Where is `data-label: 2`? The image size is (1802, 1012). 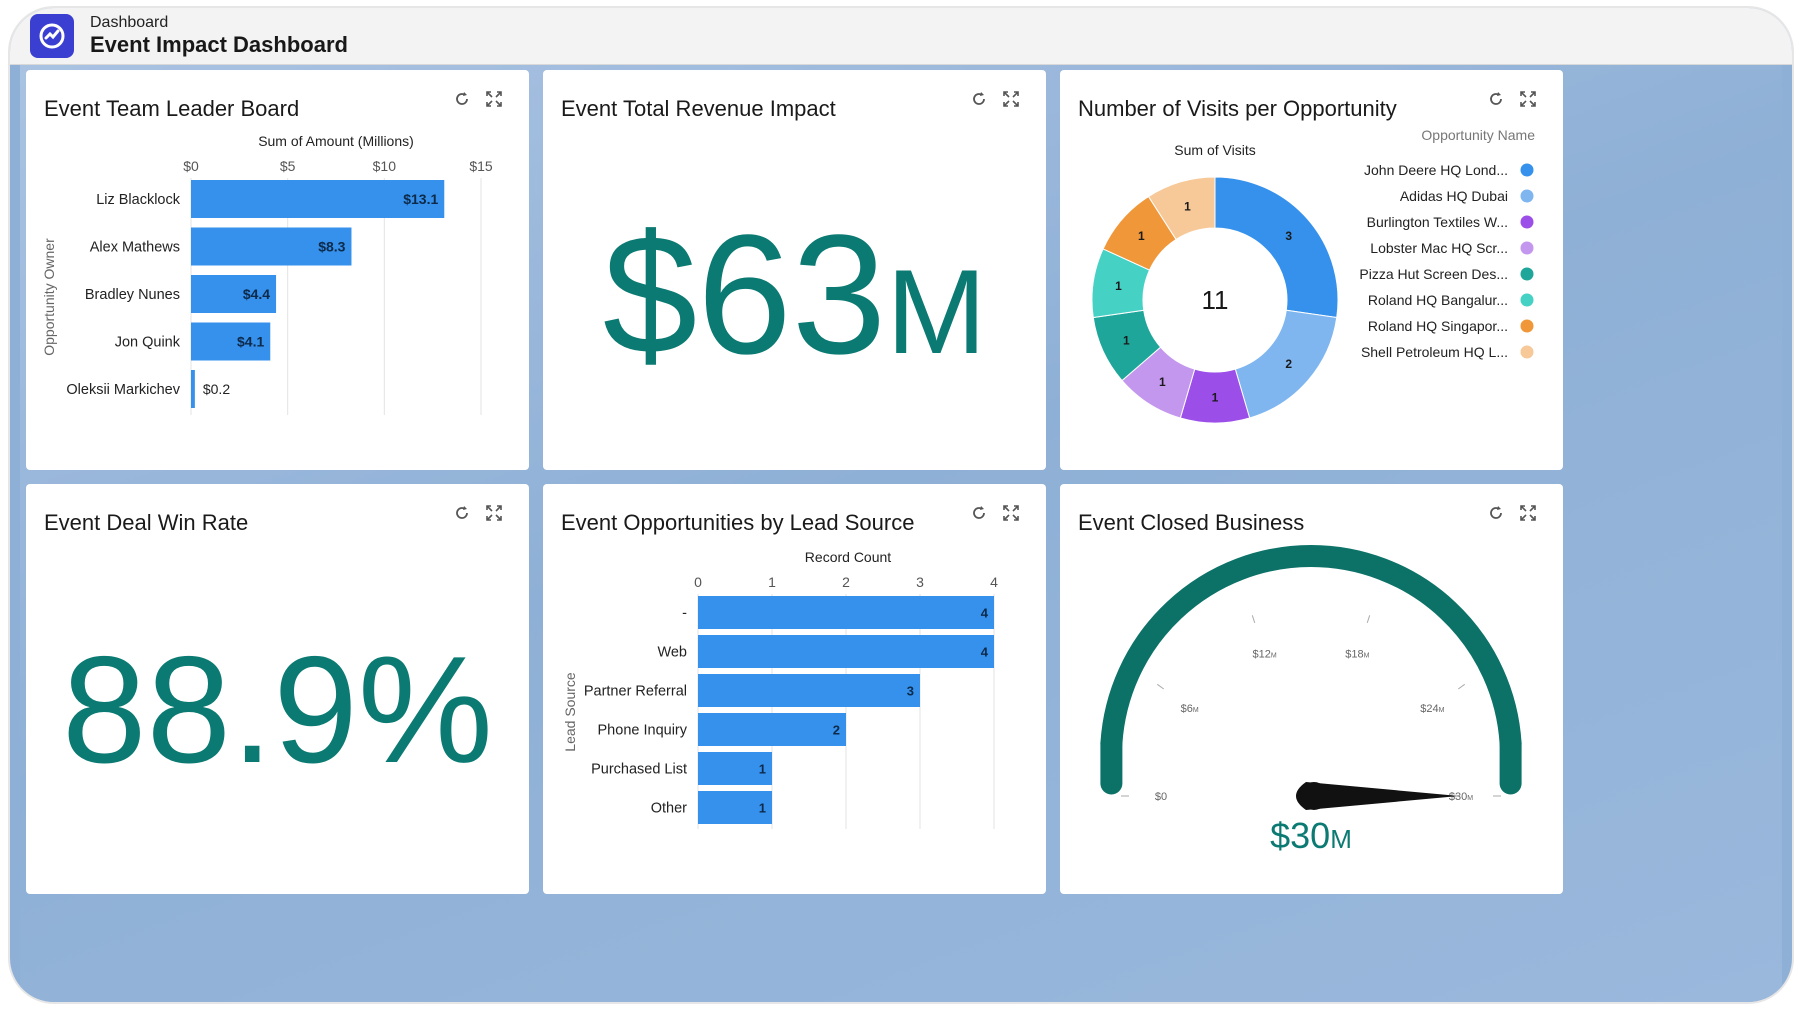
data-label: 2 is located at coordinates (836, 730).